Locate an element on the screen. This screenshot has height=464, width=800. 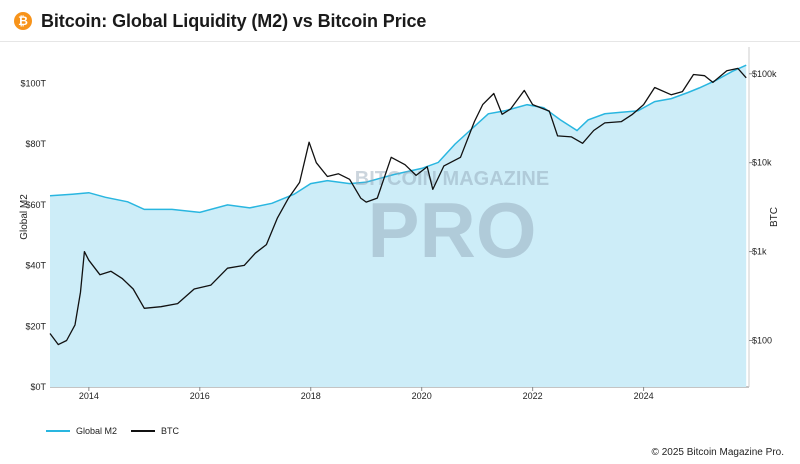
legend-item-btc: BTC is located at coordinates (155, 431).